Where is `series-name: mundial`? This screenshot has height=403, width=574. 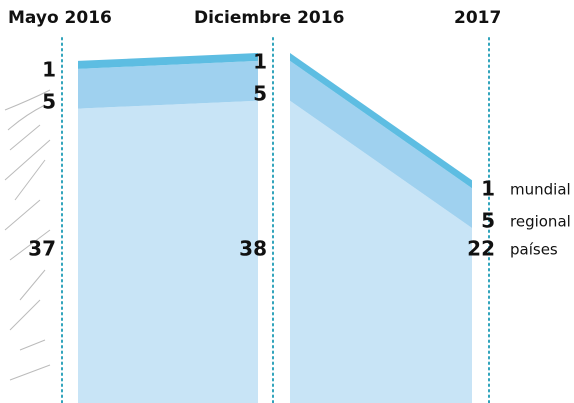
series-name: mundial is located at coordinates (540, 190).